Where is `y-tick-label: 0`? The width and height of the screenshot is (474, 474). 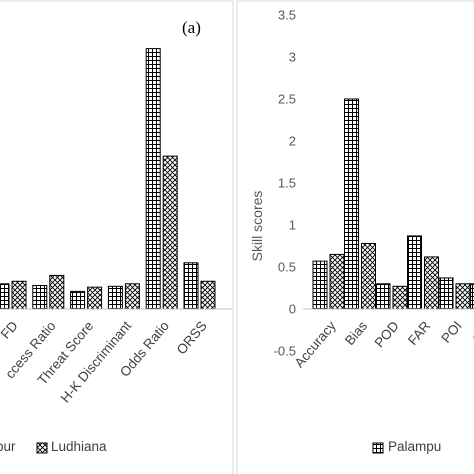
y-tick-label: 0 is located at coordinates (292, 309).